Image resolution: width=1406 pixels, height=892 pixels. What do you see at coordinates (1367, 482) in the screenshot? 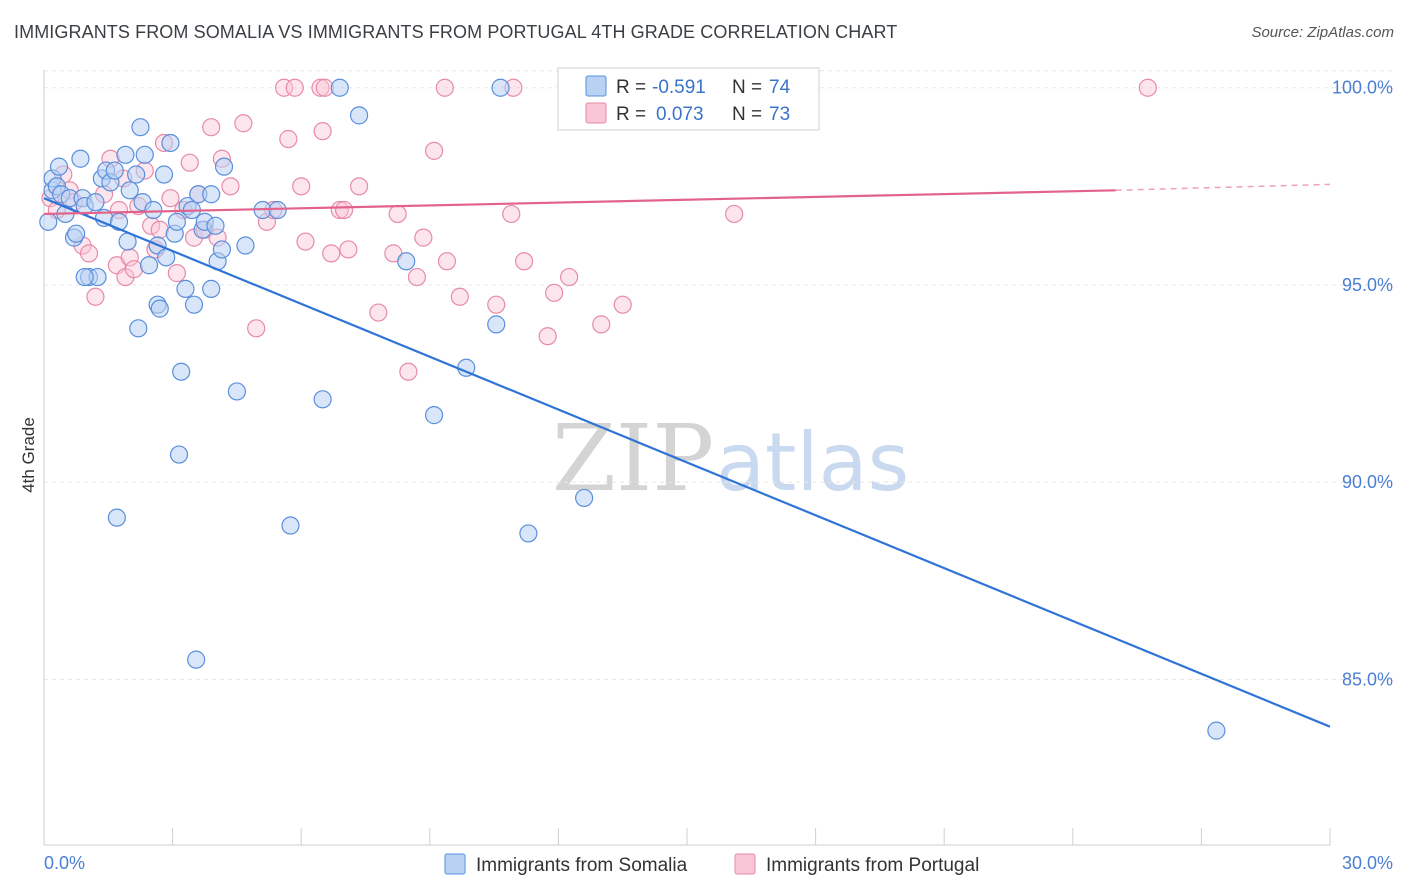
I see `y-tick-label: 90.0%` at bounding box center [1367, 482].